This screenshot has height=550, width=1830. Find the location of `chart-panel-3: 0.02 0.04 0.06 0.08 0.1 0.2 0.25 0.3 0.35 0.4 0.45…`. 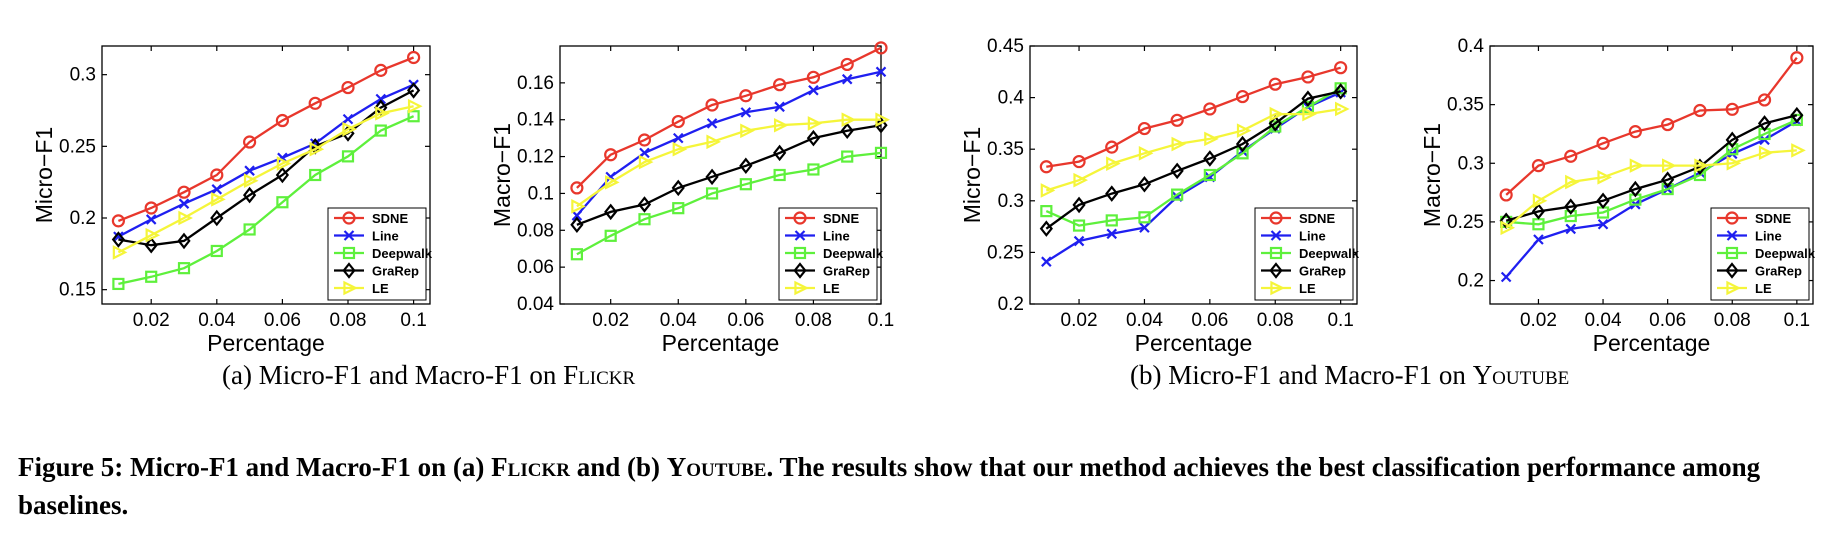

chart-panel-3: 0.02 0.04 0.06 0.08 0.1 0.2 0.25 0.3 0.35 0.4 0.45… is located at coordinates (1159, 196).